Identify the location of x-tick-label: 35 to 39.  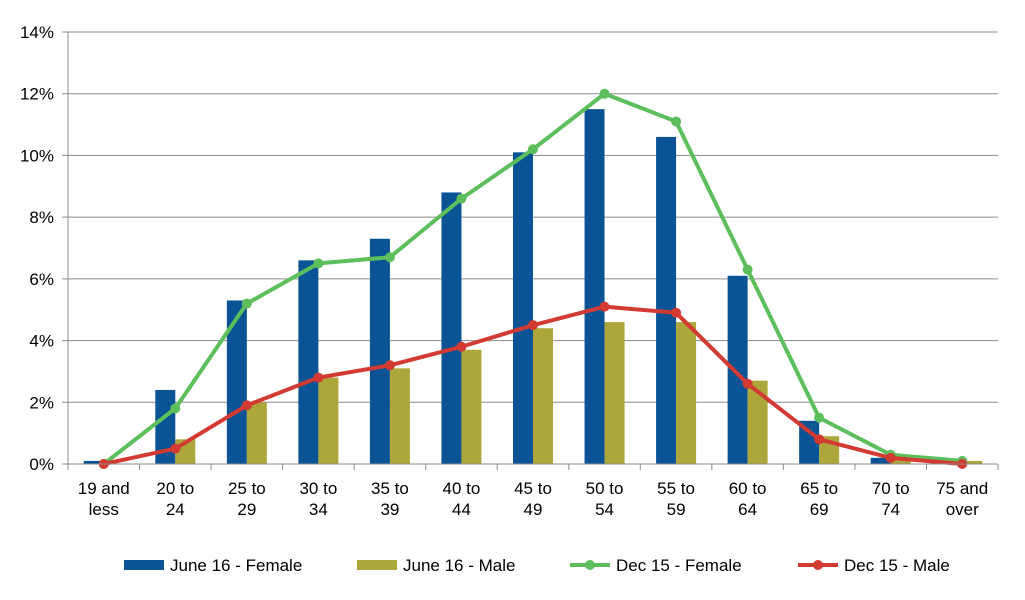
(390, 499).